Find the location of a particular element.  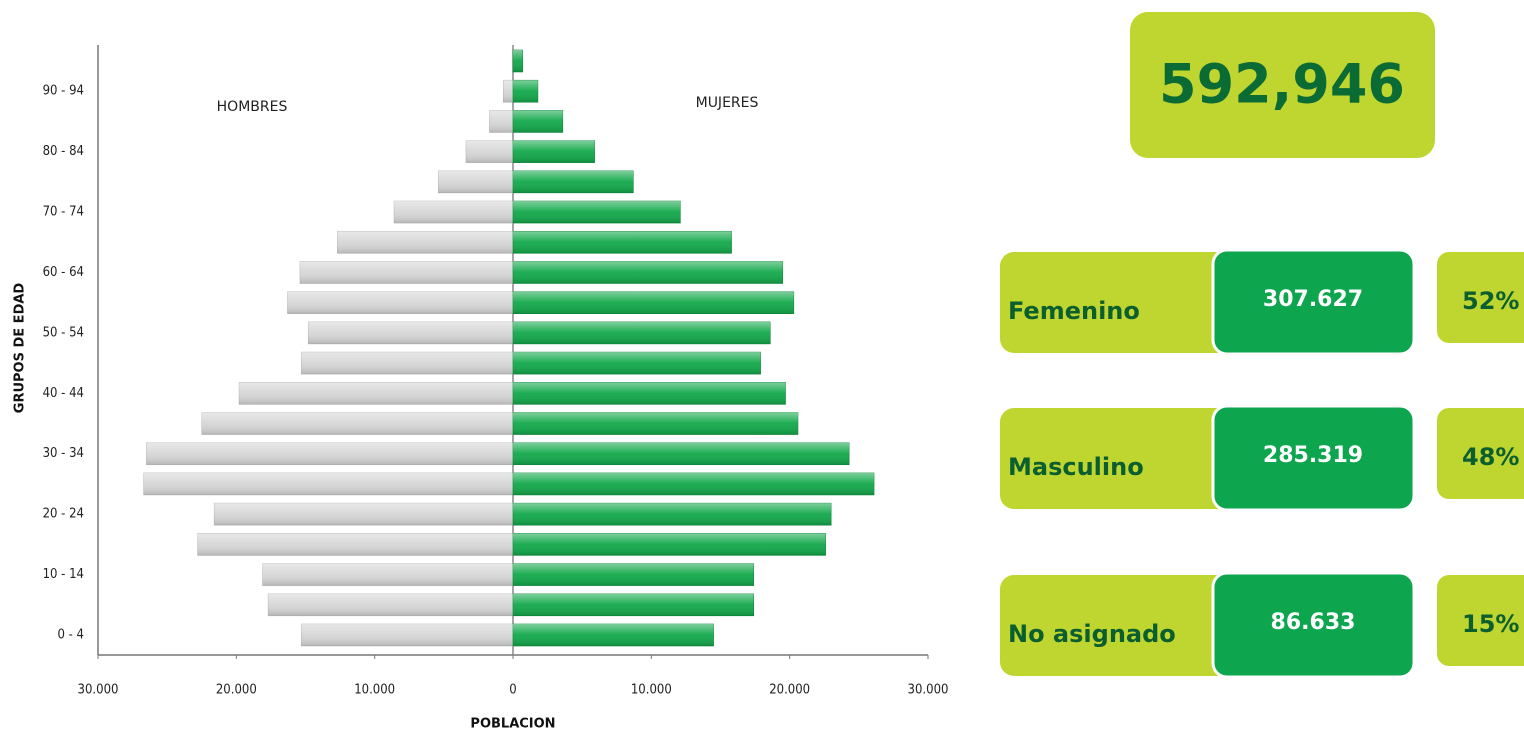

y-tick-label: 20 - 24 is located at coordinates (63, 514).